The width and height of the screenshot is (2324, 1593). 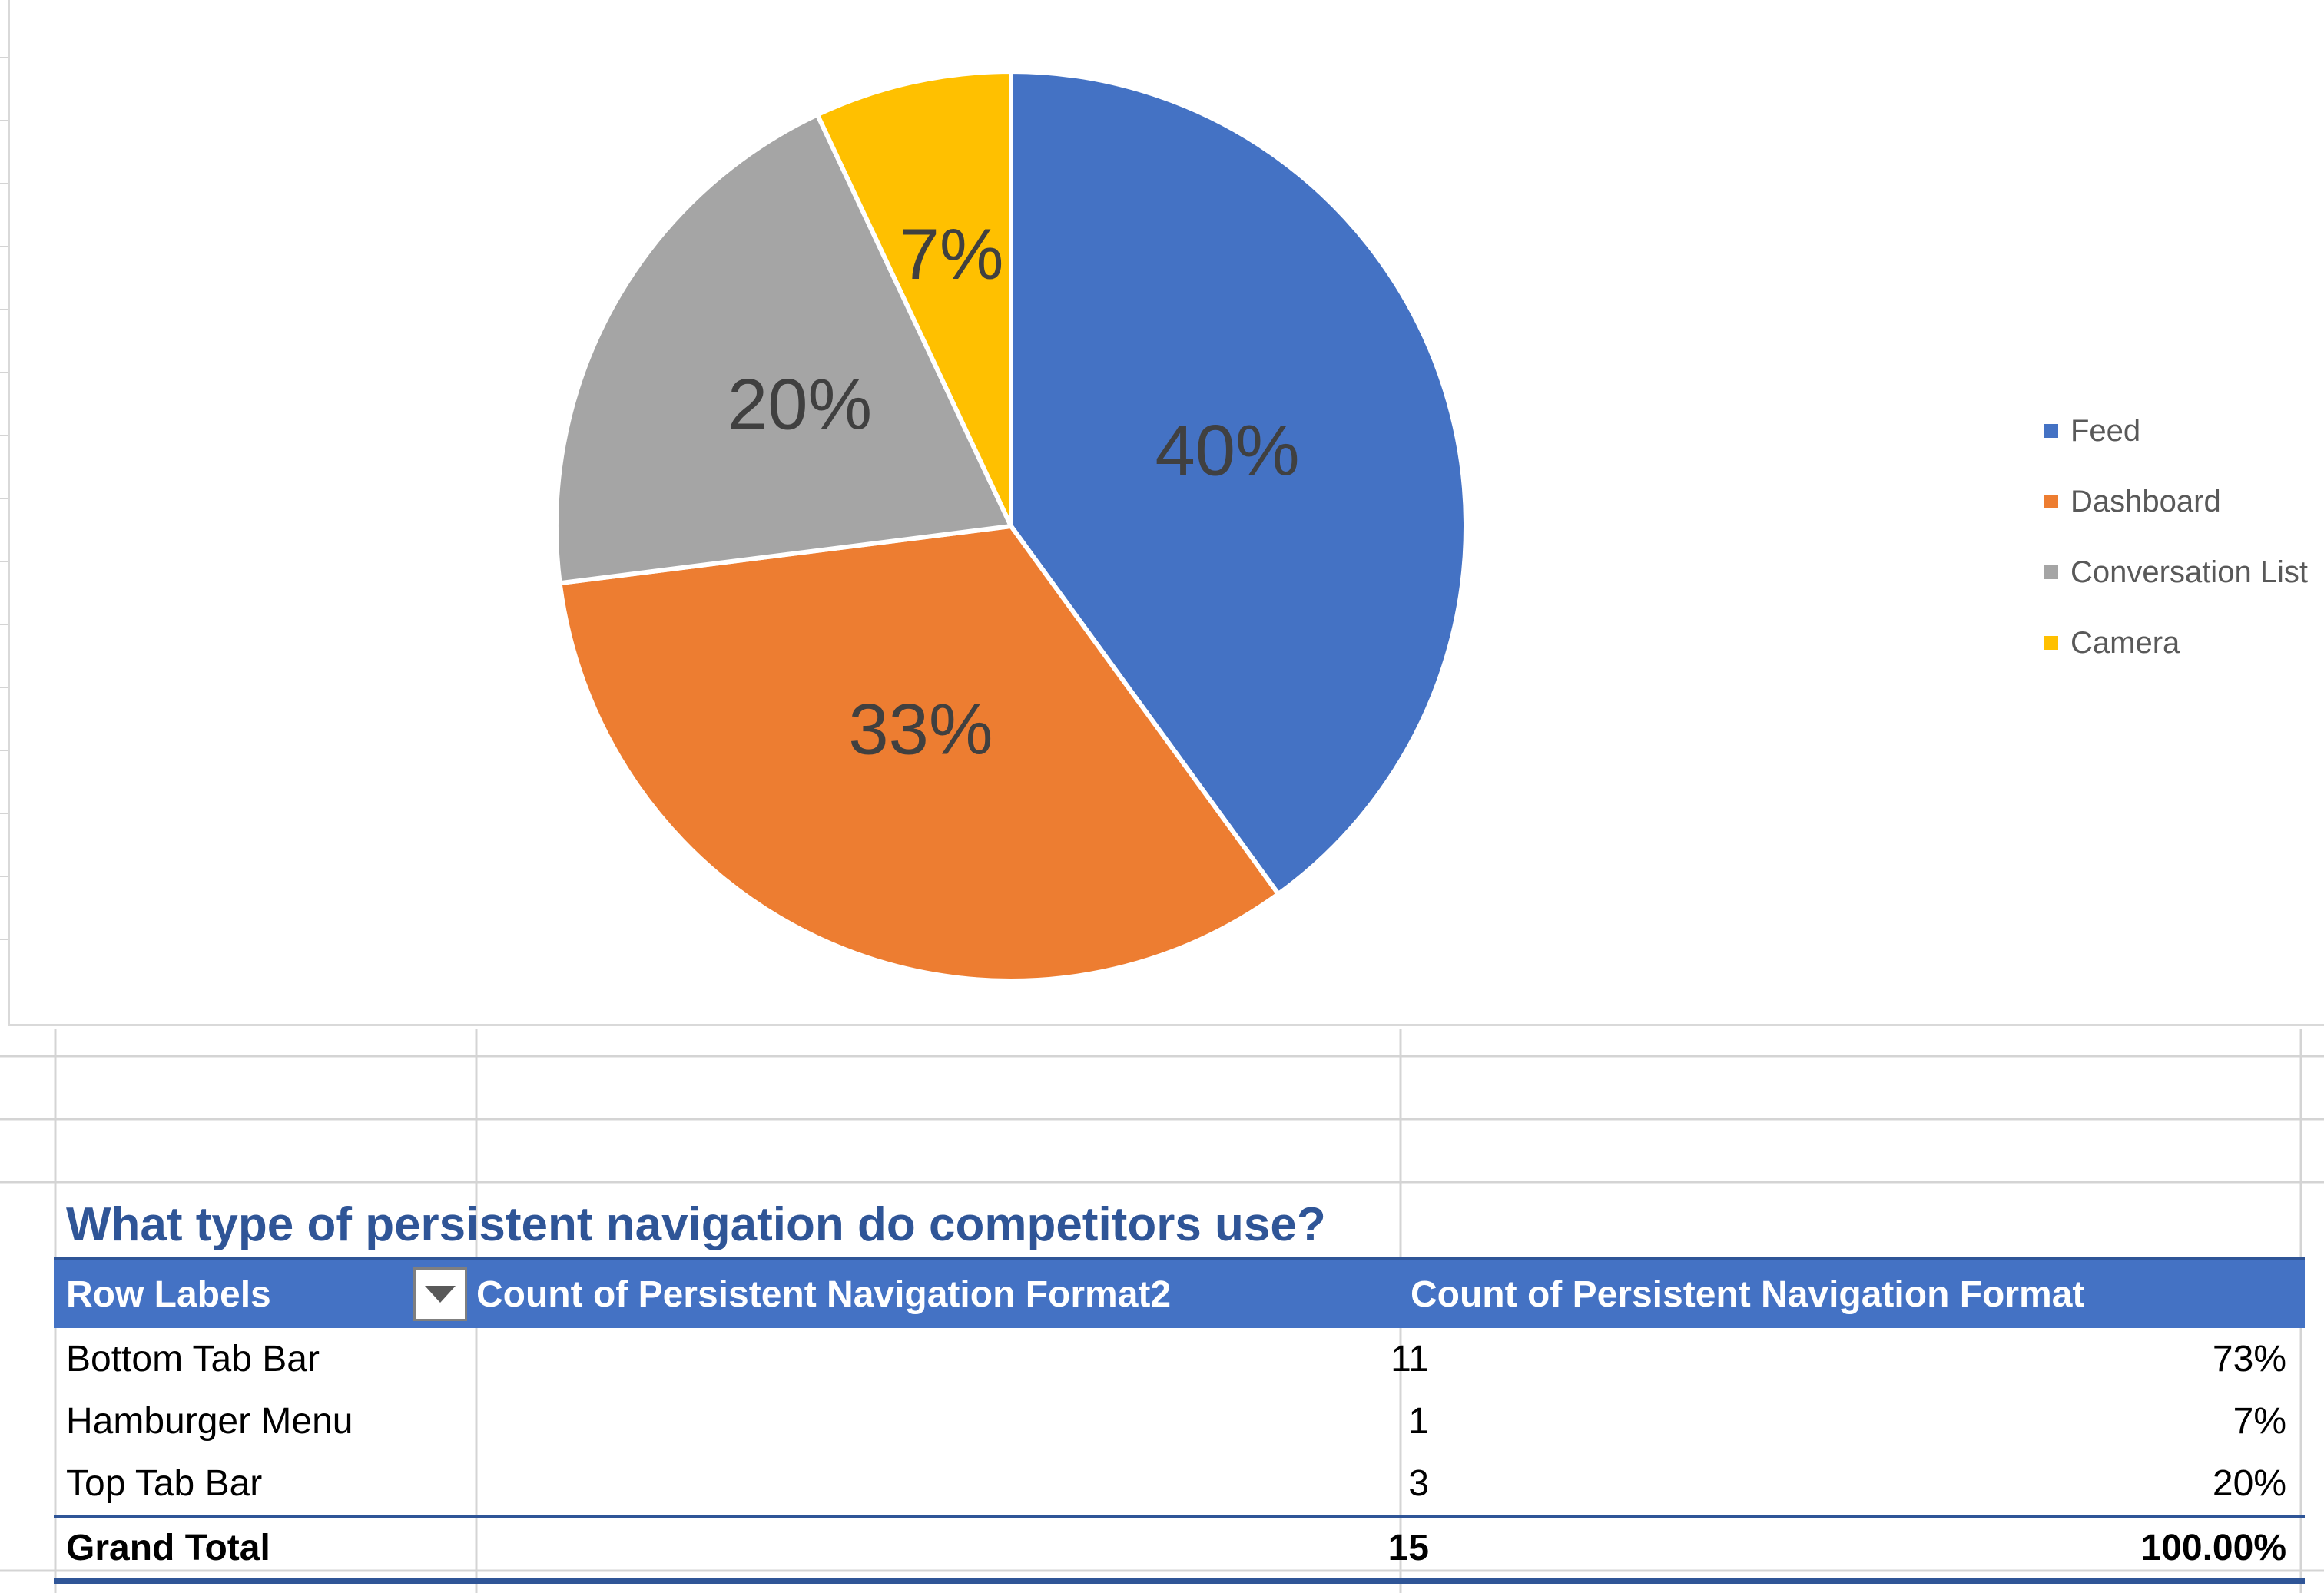 I want to click on table-row: Top Tab Bar 3 20%, so click(x=1179, y=1483).